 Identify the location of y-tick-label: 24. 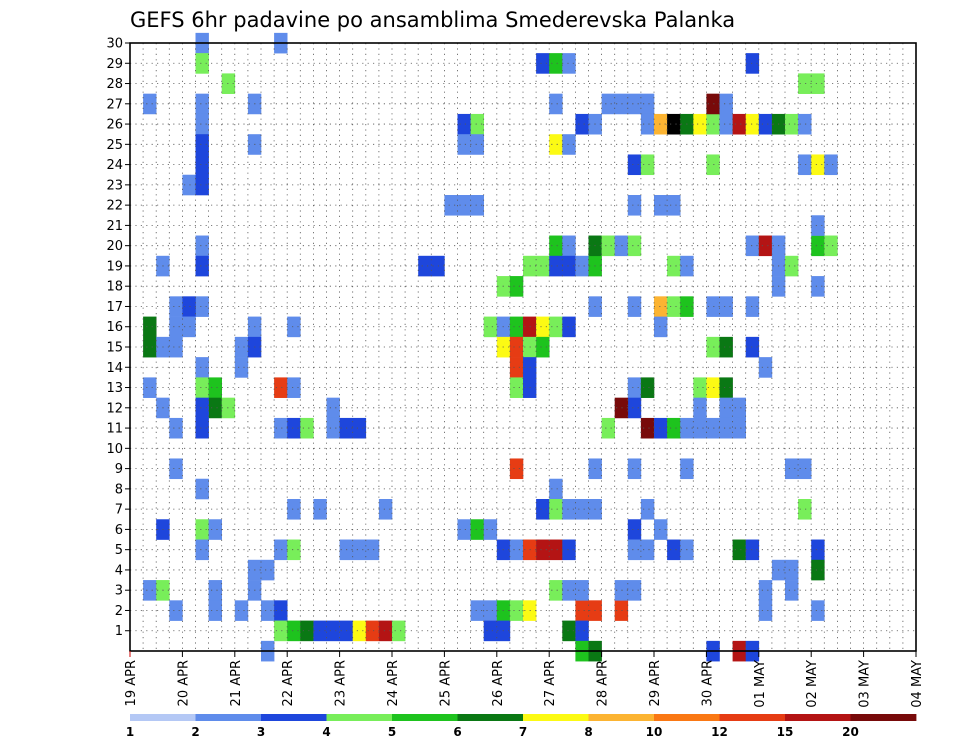
(114, 165).